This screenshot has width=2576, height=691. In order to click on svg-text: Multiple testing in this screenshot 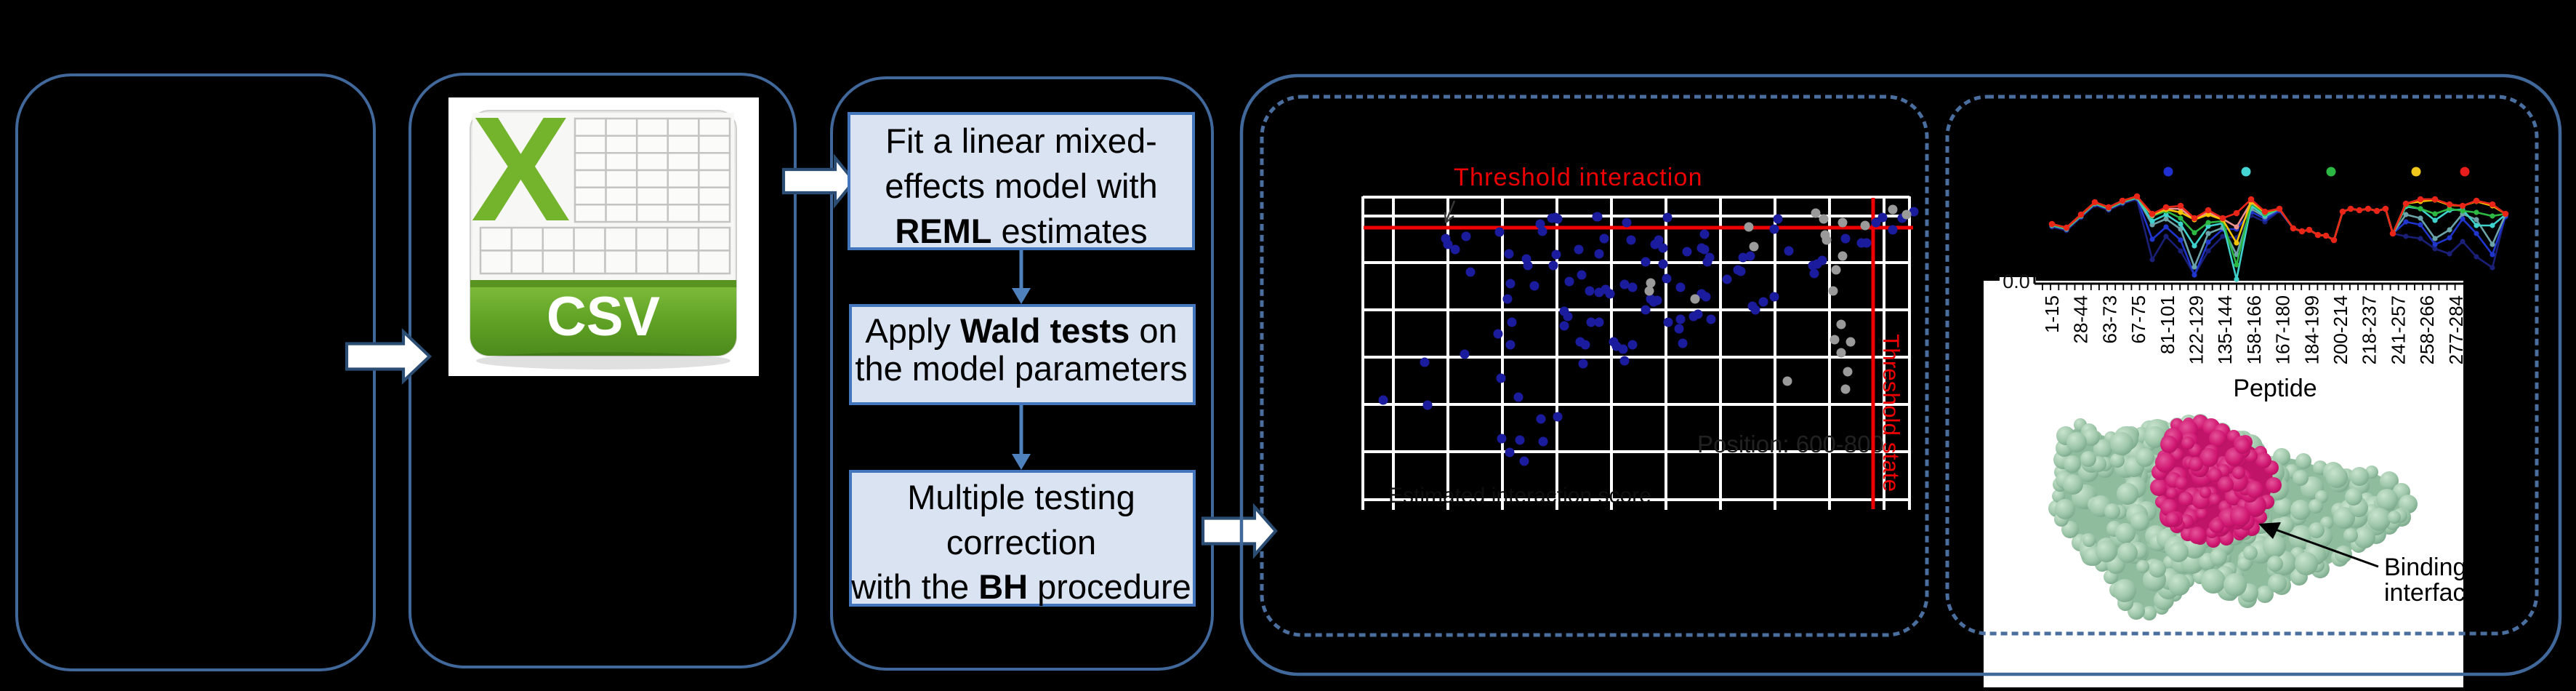, I will do `click(1021, 497)`.